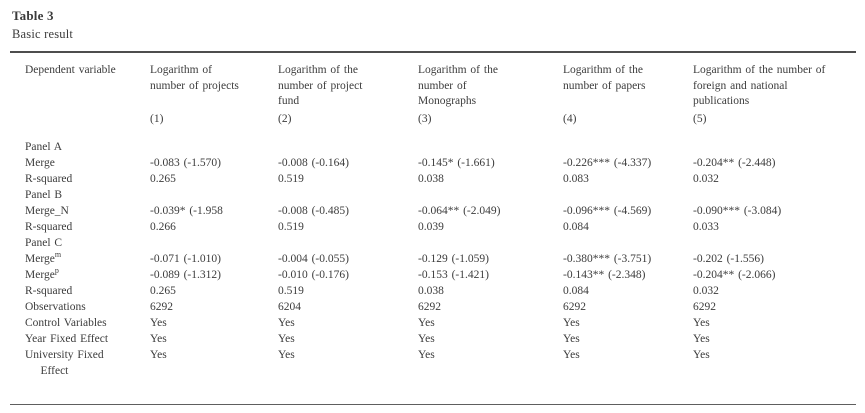 This screenshot has width=865, height=413. What do you see at coordinates (442, 323) in the screenshot?
I see `control-variables-row: Control Variables Yes Yes Yes Yes Yes` at bounding box center [442, 323].